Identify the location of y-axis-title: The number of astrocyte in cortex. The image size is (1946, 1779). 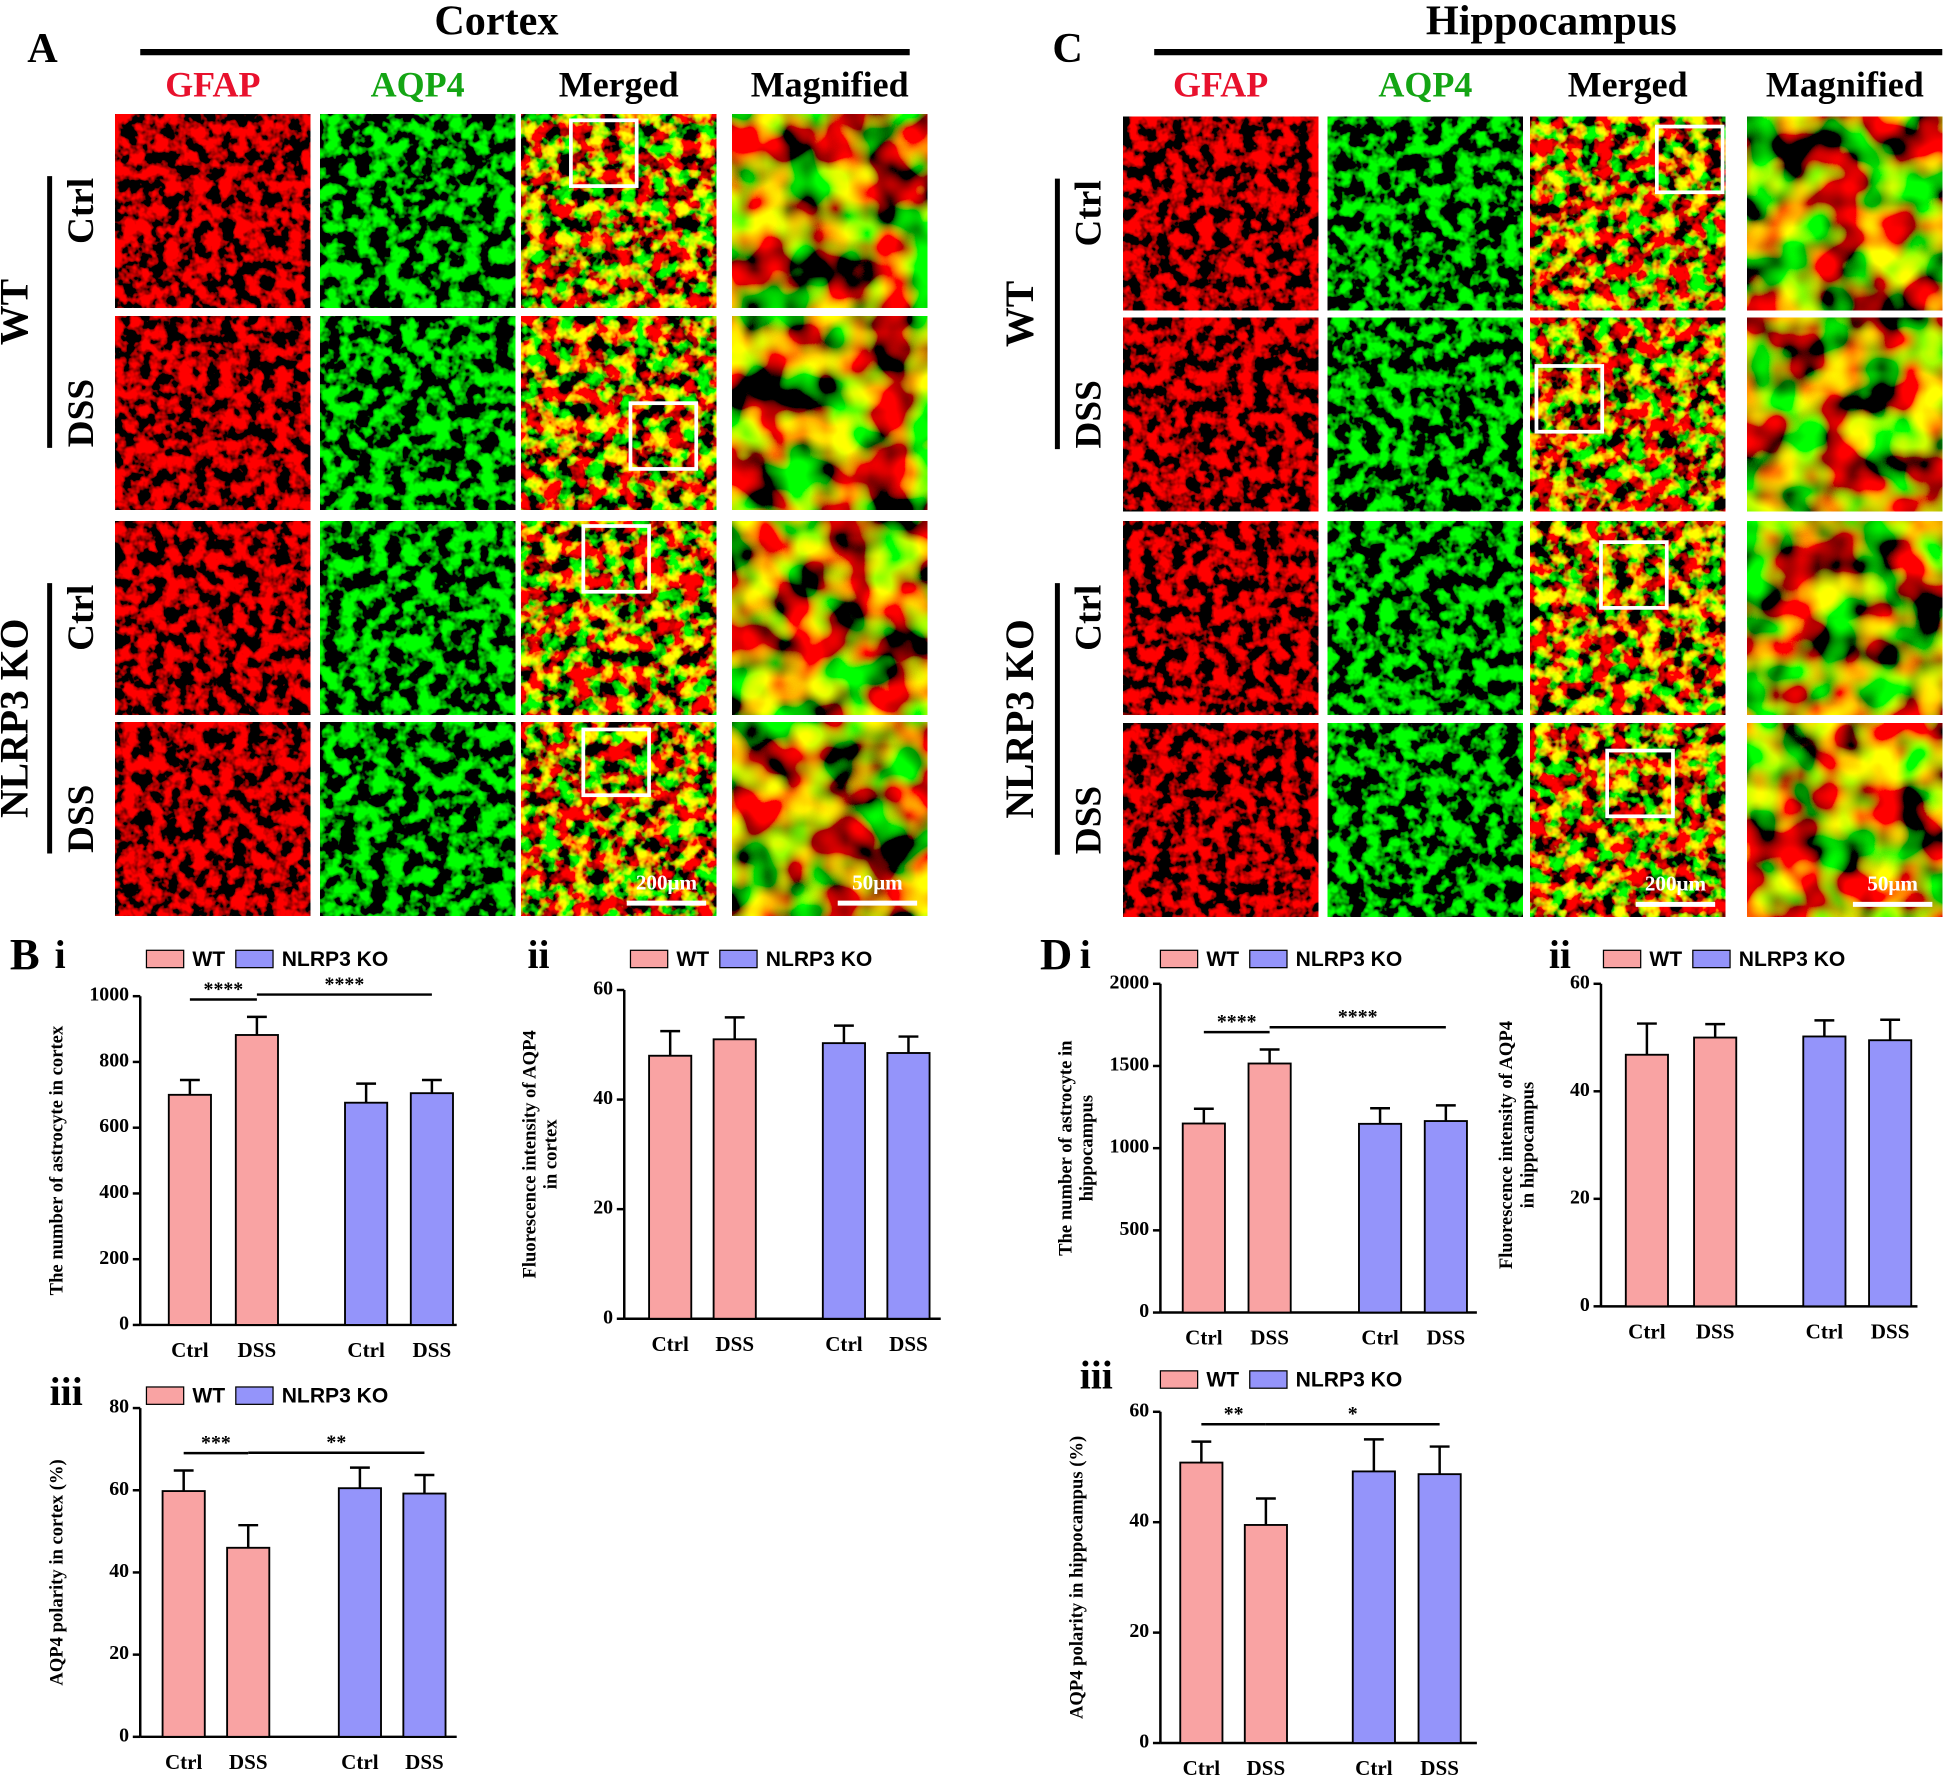
(57, 1160).